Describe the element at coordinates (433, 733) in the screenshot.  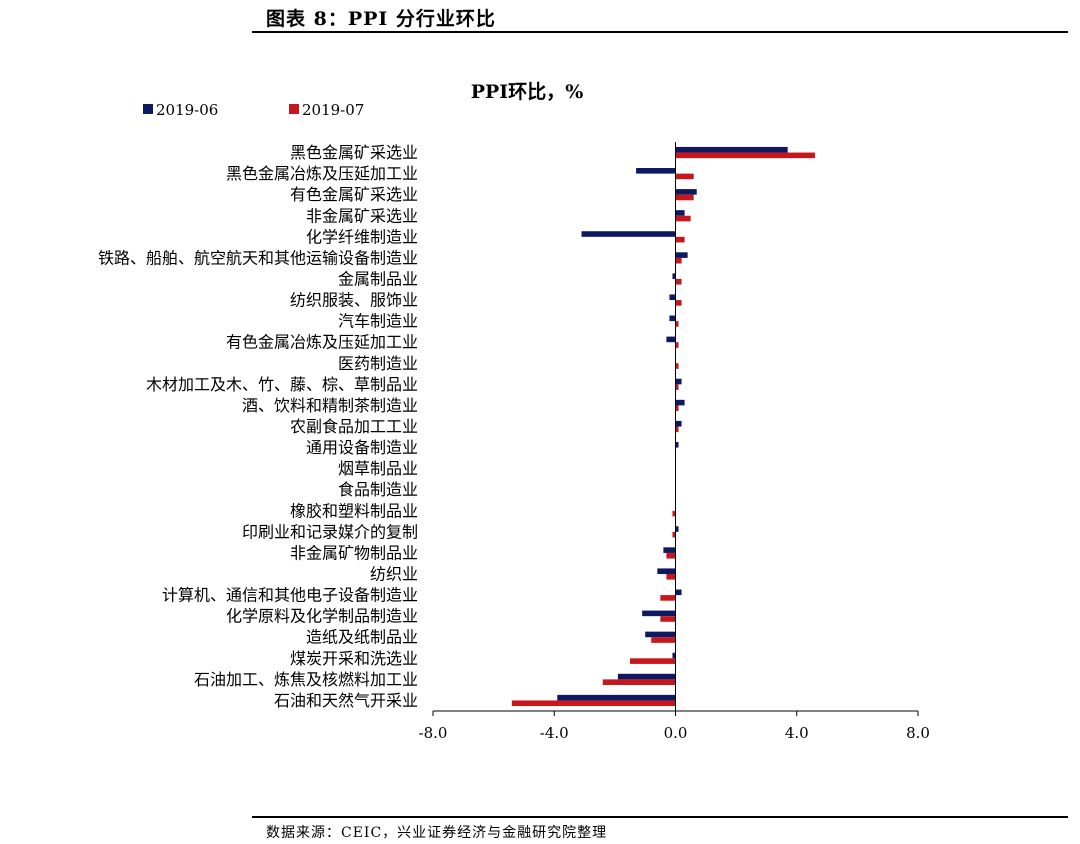
I see `x-tick-label: -8.0` at that location.